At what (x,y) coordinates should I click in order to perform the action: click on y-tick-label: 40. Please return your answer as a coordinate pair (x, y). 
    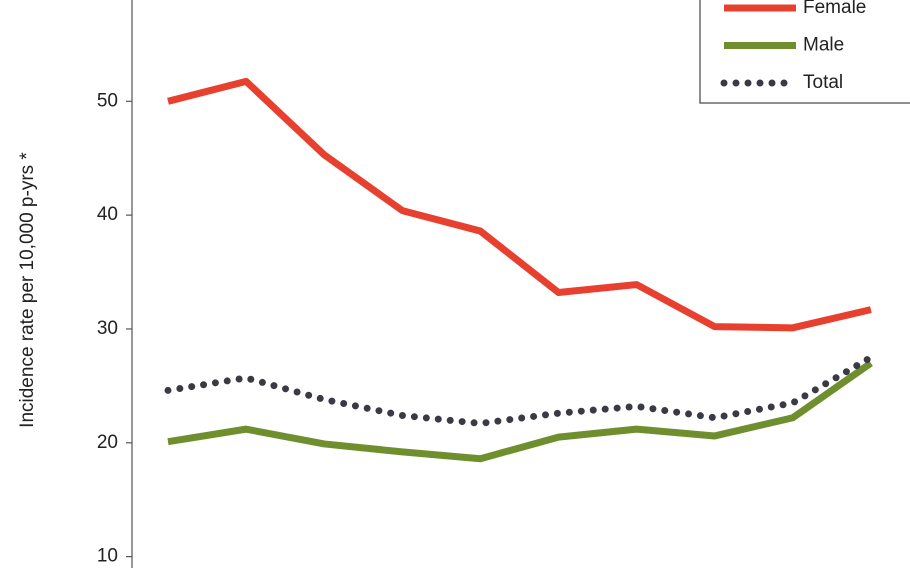
    Looking at the image, I should click on (107, 214).